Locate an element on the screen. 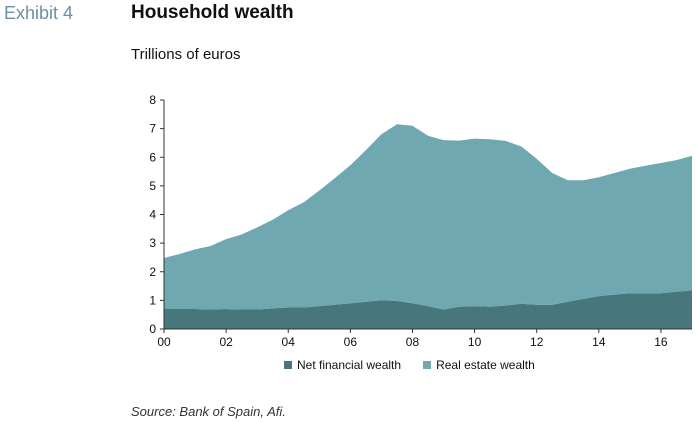  x-tick-label: 12 is located at coordinates (537, 342).